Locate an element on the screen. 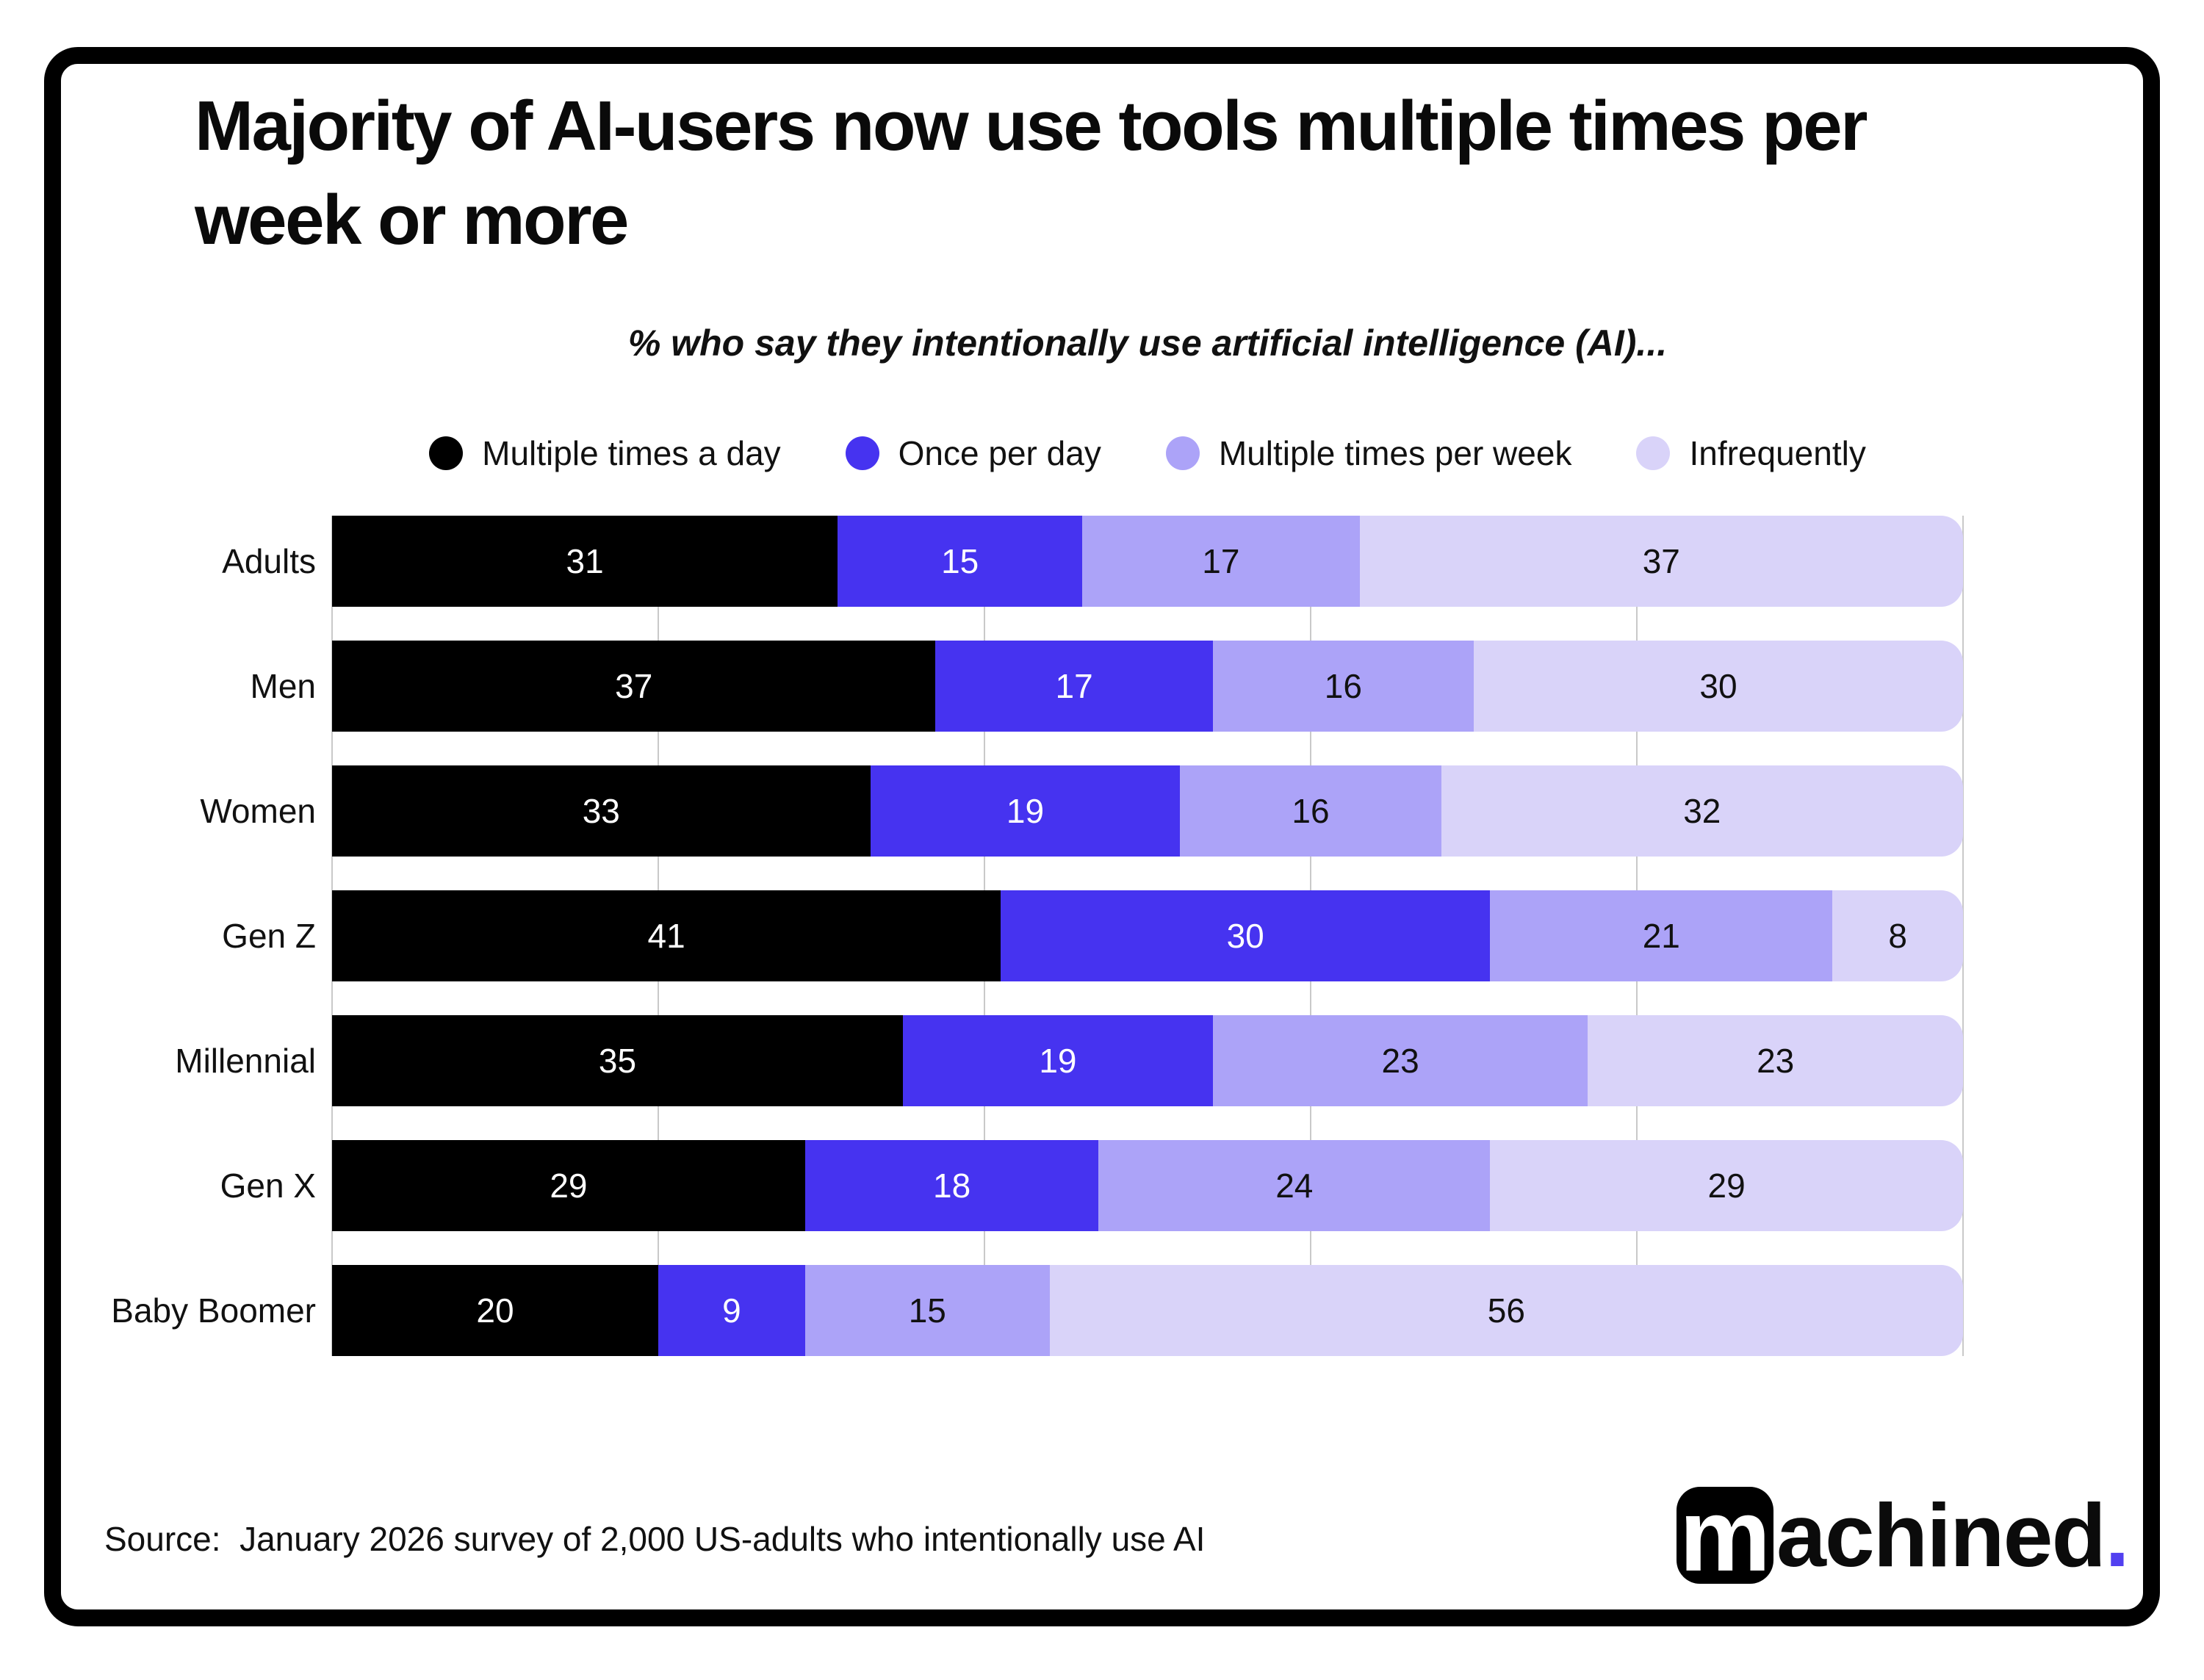 Image resolution: width=2204 pixels, height=1680 pixels. bar-segment: 35 is located at coordinates (617, 1060).